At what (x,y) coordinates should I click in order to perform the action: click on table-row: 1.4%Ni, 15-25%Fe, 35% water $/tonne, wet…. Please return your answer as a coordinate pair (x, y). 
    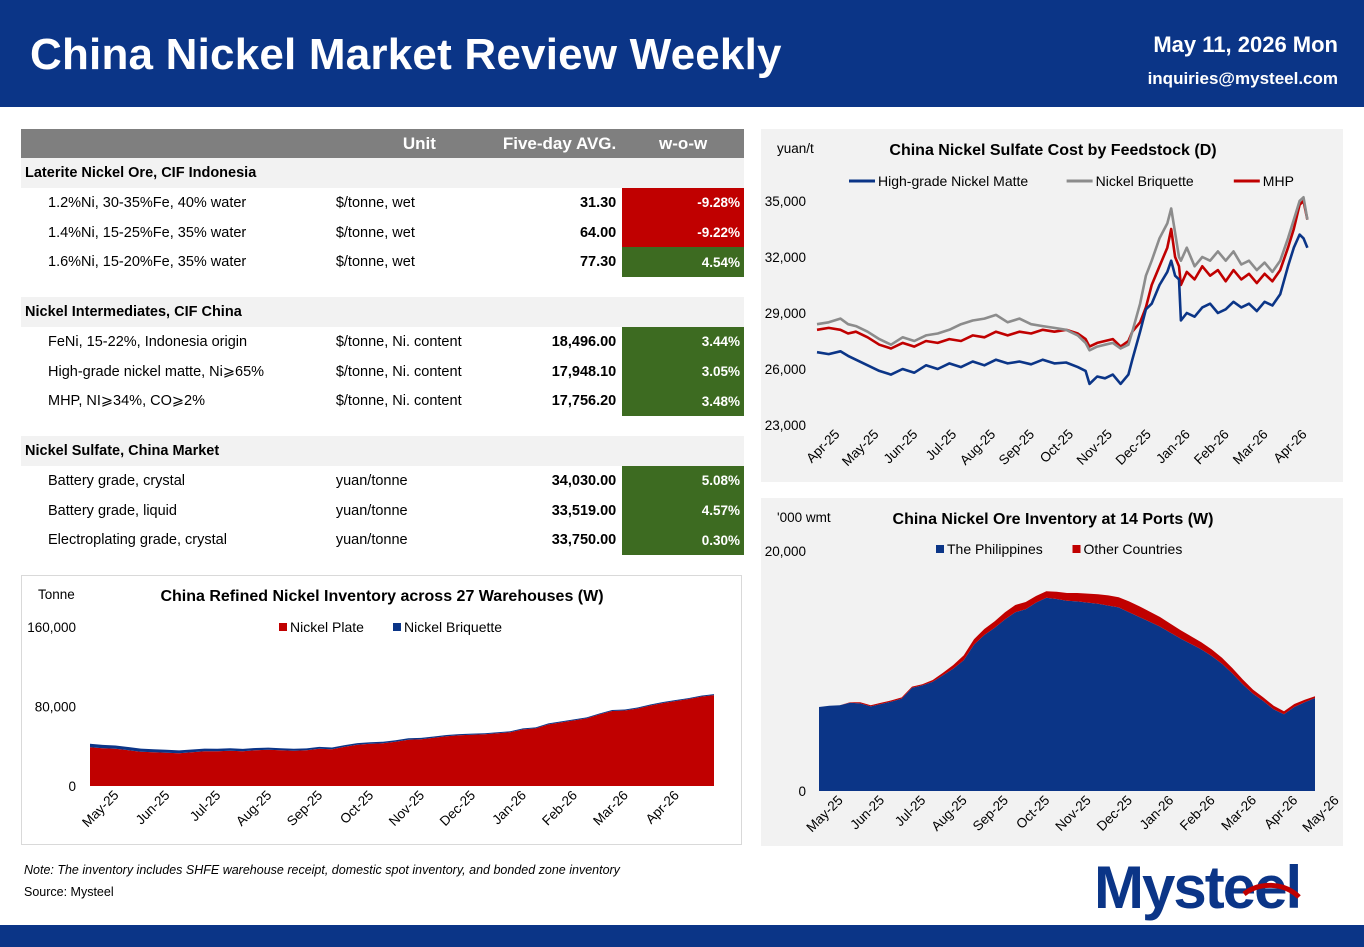
    Looking at the image, I should click on (382, 232).